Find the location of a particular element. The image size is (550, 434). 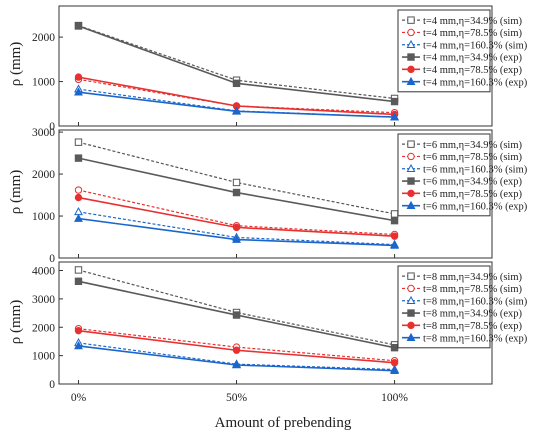

legend-label: t=6 mm,η=78.5% (exp) is located at coordinates (472, 194).